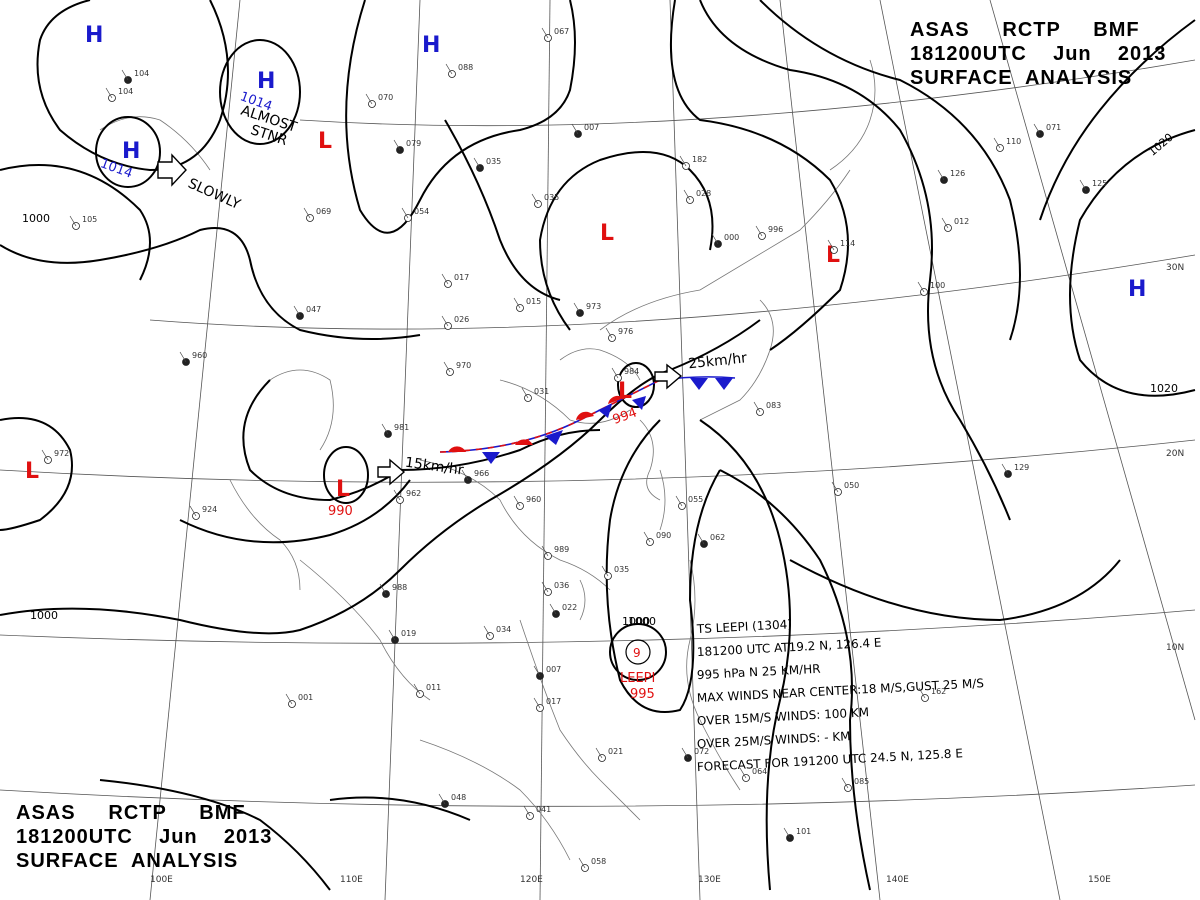 This screenshot has height=900, width=1200. What do you see at coordinates (141, 73) in the screenshot?
I see `station-pressure: 104` at bounding box center [141, 73].